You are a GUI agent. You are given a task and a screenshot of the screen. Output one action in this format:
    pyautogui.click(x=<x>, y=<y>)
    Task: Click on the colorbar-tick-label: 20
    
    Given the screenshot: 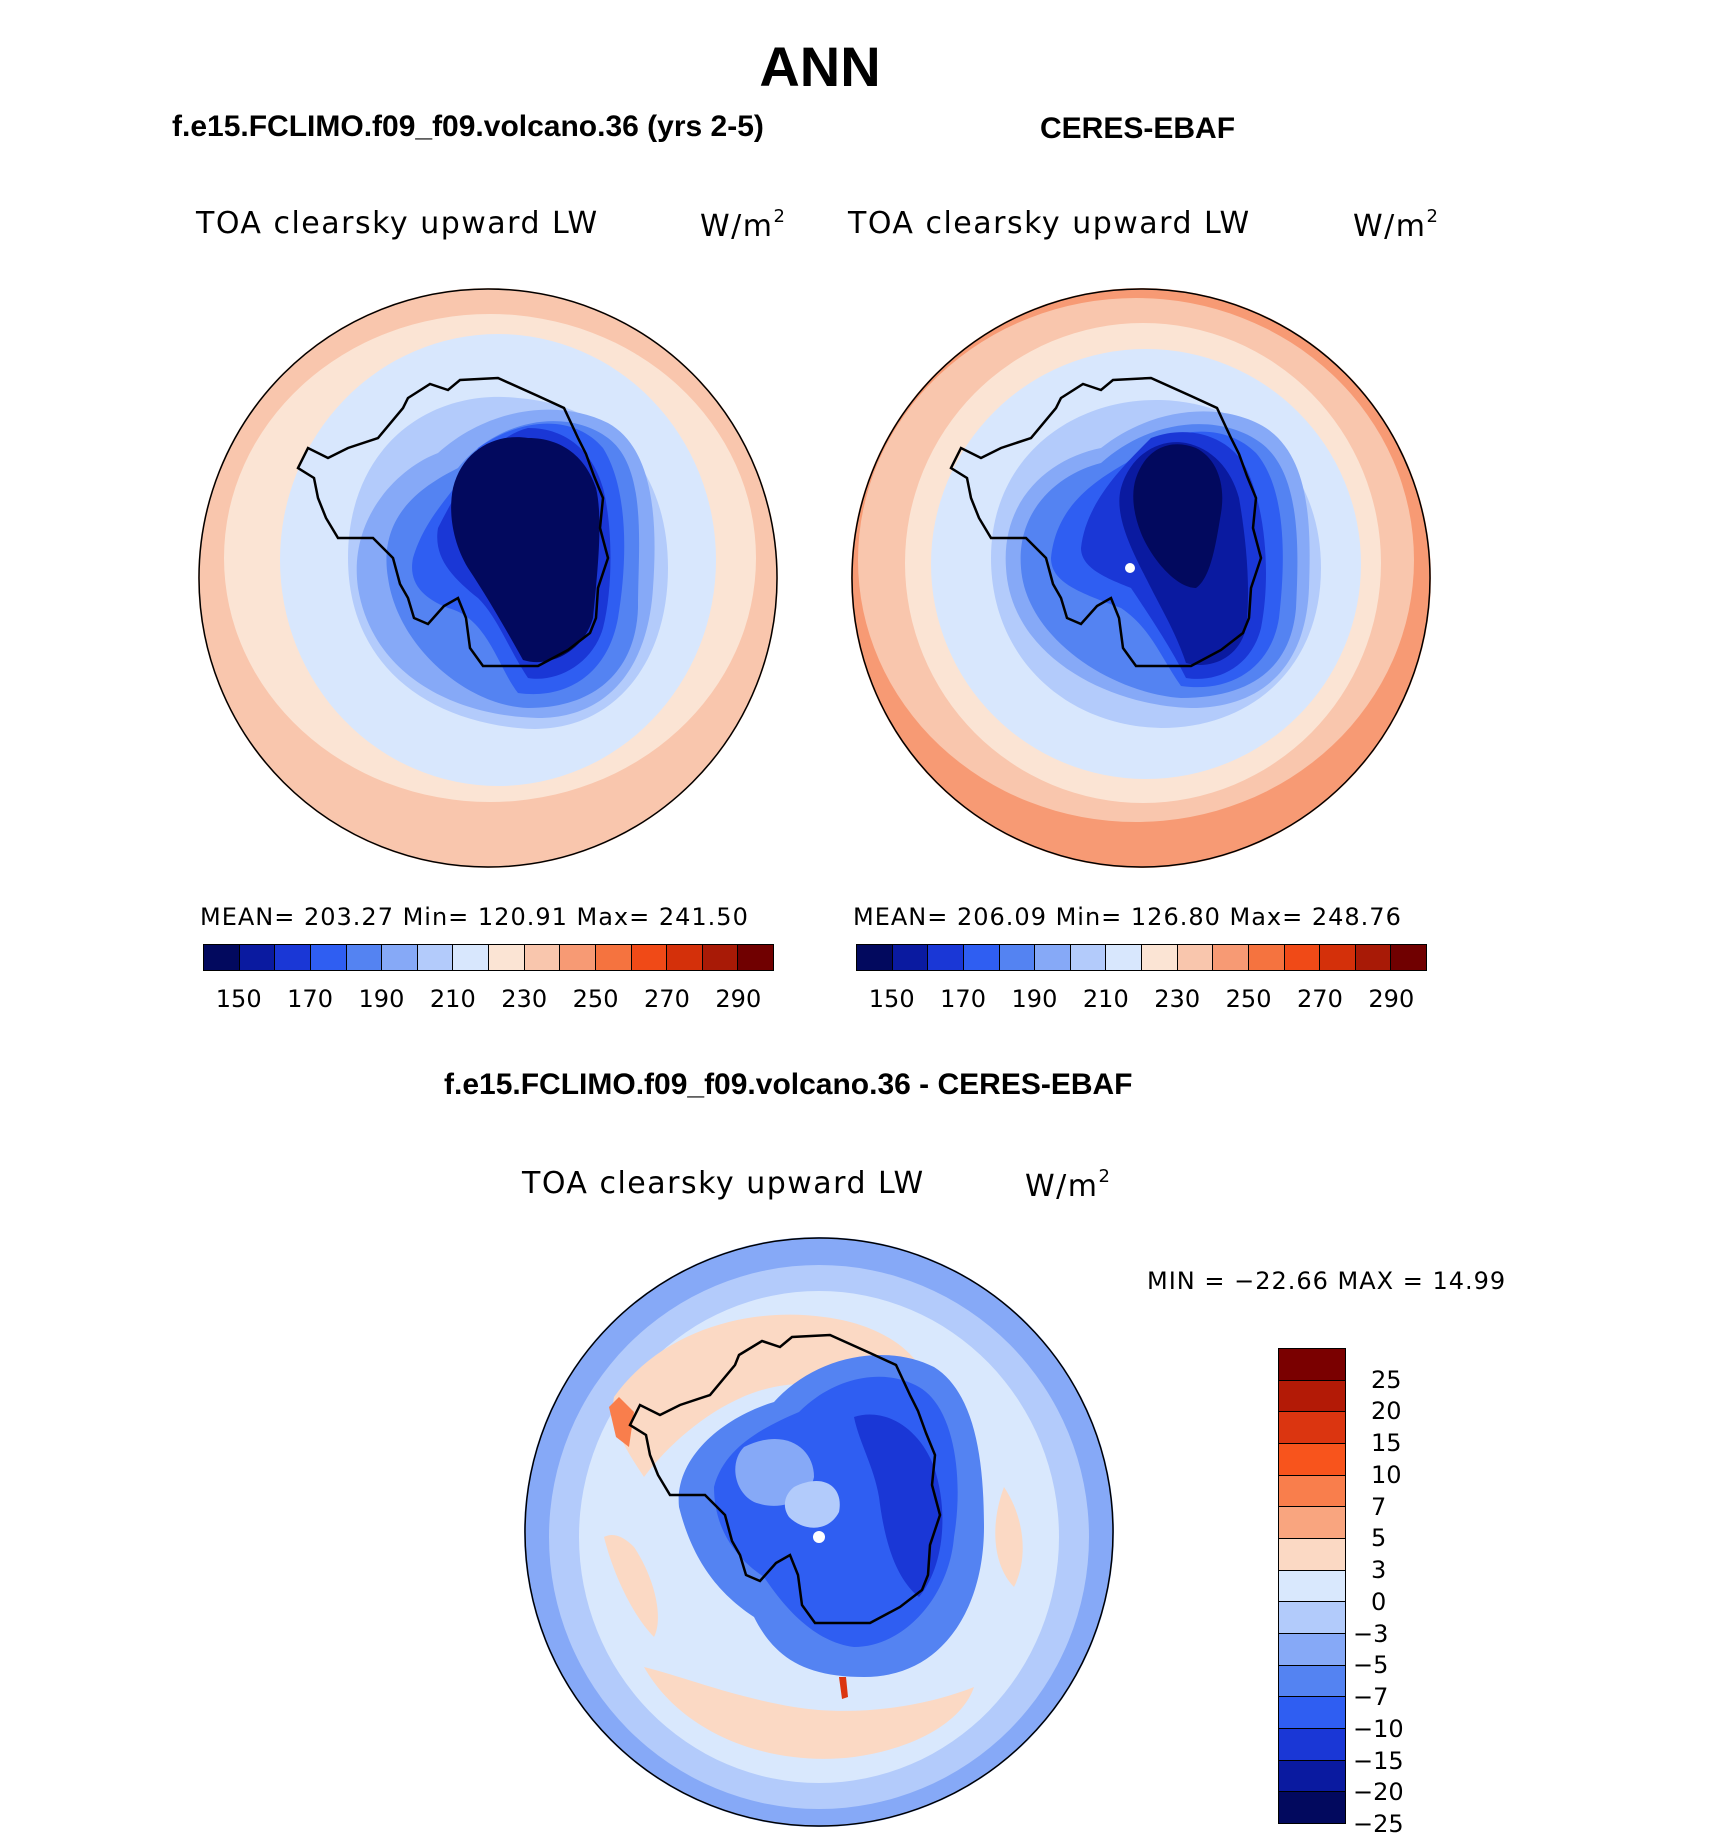 What is the action you would take?
    pyautogui.click(x=1386, y=1411)
    